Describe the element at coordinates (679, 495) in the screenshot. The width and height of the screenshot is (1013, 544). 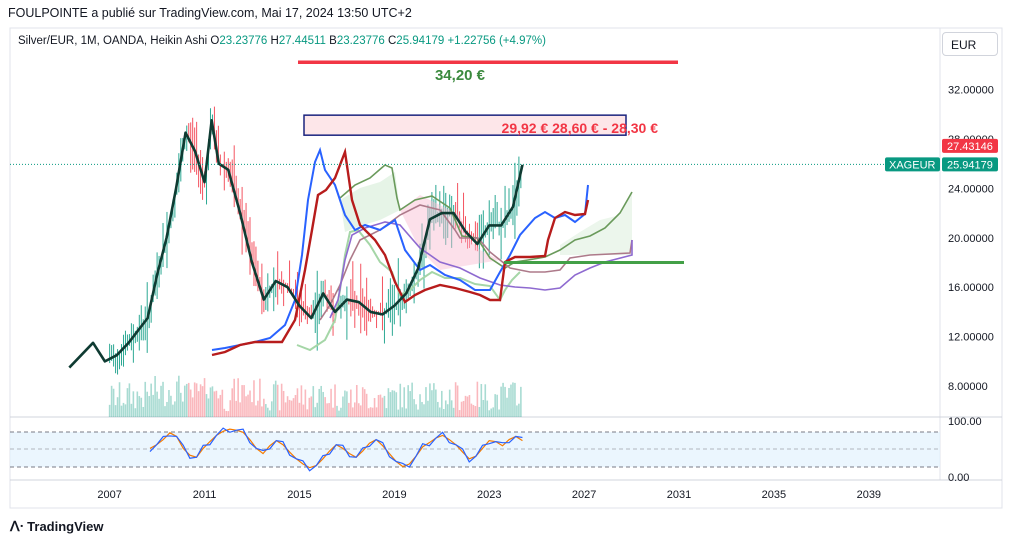
I see `x-tick-label: 2031` at that location.